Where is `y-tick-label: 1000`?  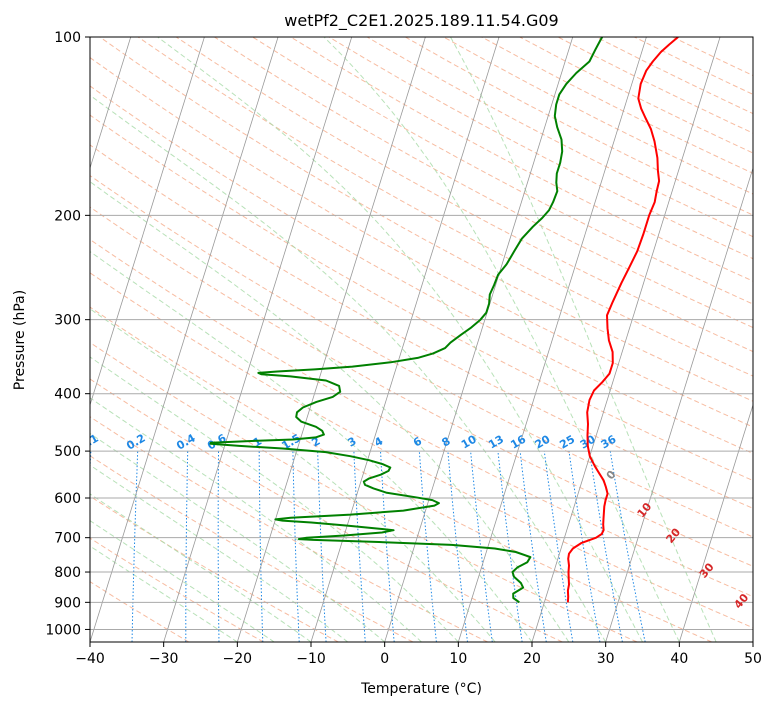 y-tick-label: 1000 is located at coordinates (63, 630).